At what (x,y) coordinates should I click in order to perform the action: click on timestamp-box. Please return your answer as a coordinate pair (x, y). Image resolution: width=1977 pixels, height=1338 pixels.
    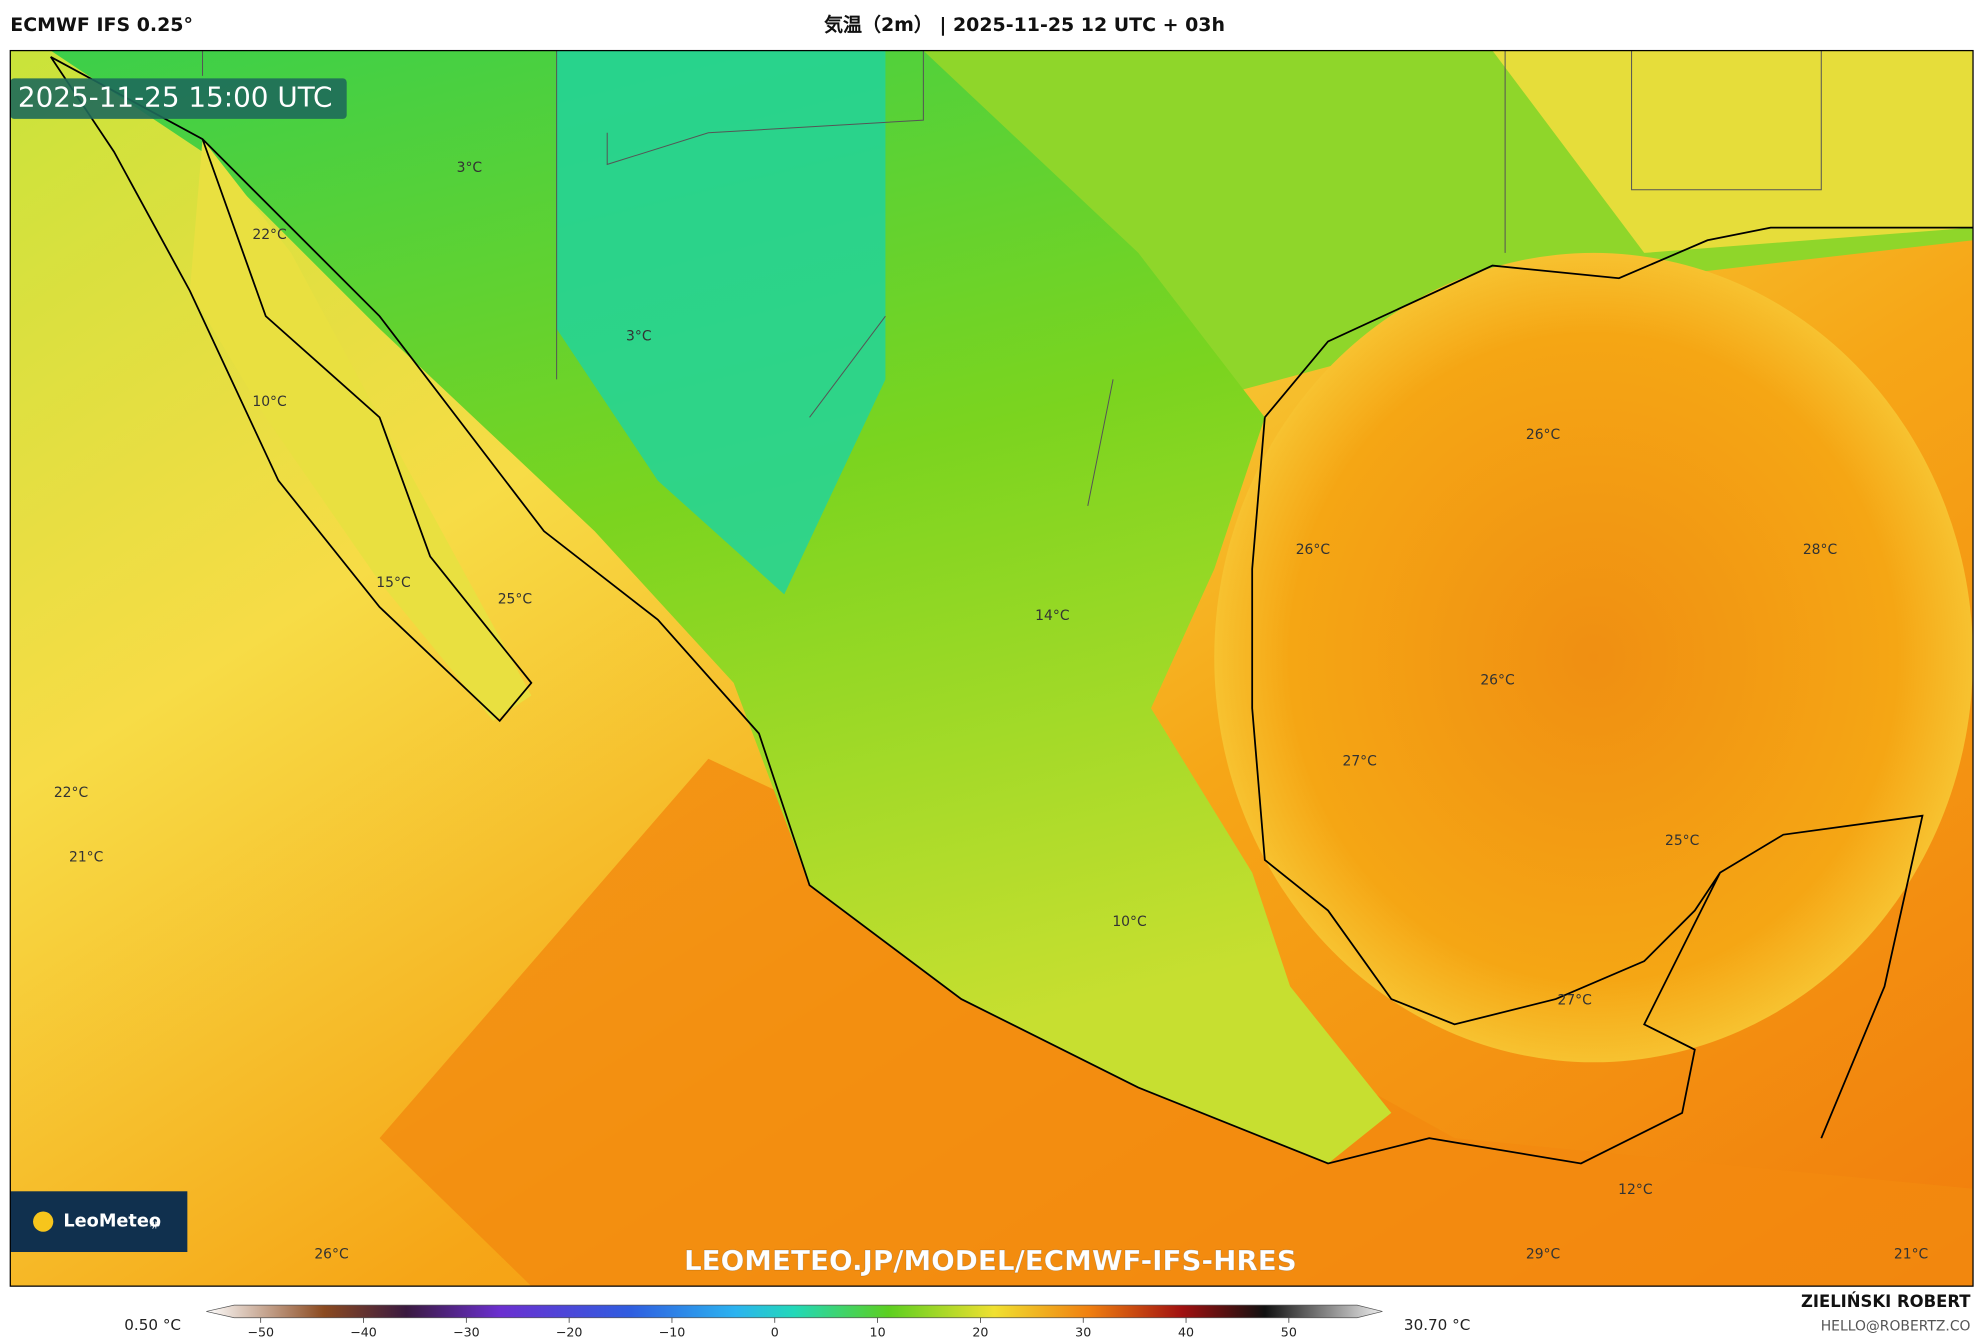
    Looking at the image, I should click on (178, 98).